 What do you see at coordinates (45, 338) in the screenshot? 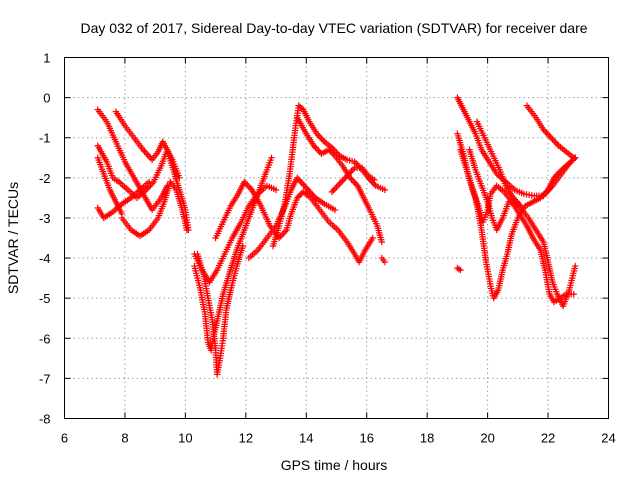
I see `y-tick-label: -6` at bounding box center [45, 338].